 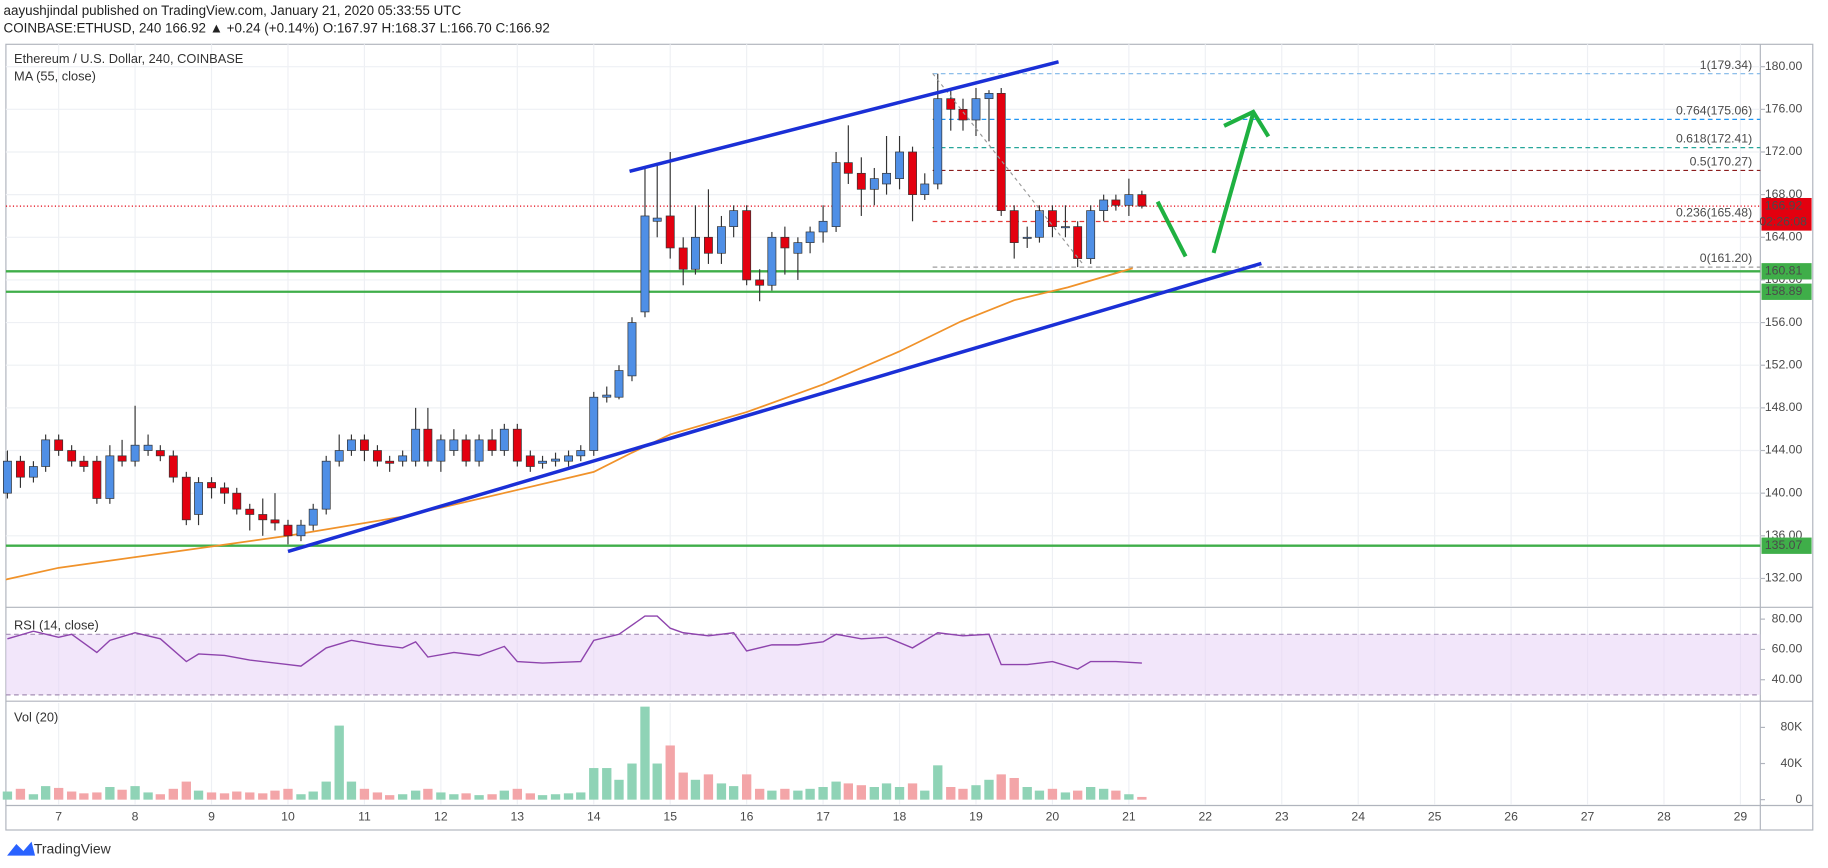 I want to click on fib-label: 0(161.20), so click(x=1726, y=258).